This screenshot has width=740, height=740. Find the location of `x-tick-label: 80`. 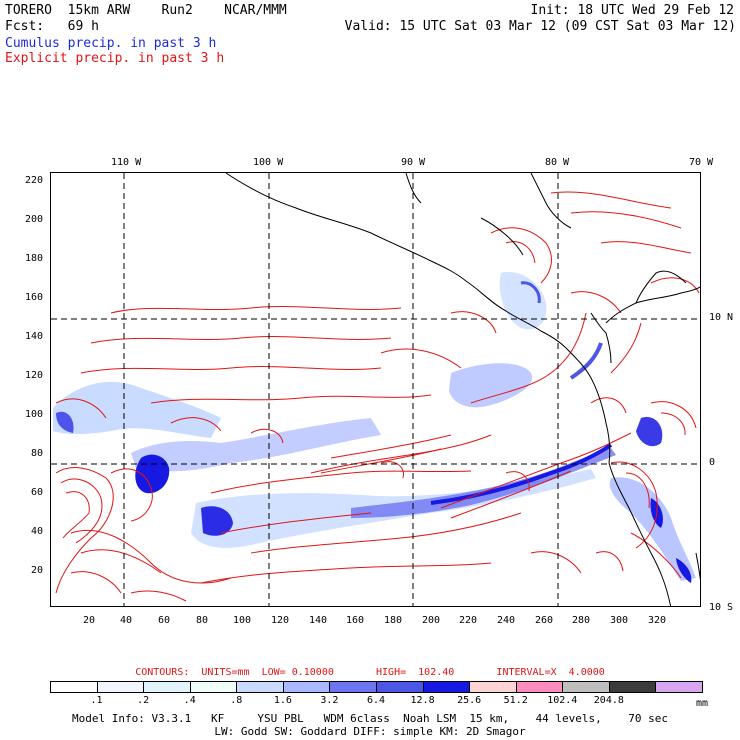

x-tick-label: 80 is located at coordinates (202, 620).